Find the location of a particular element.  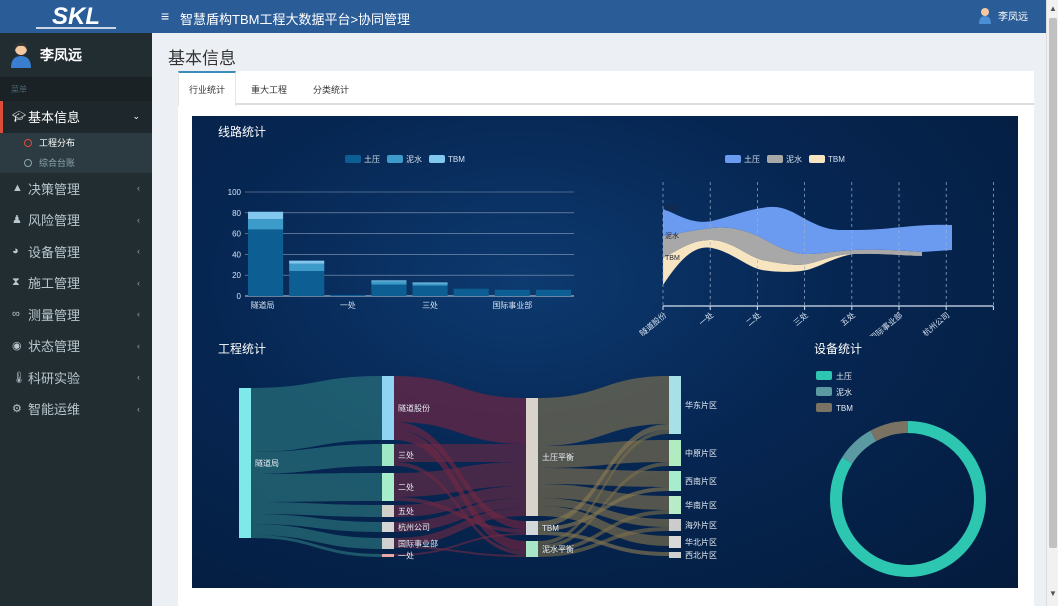

sidebar-item-status: ◉ 状态管理 ‹ is located at coordinates (76, 346).